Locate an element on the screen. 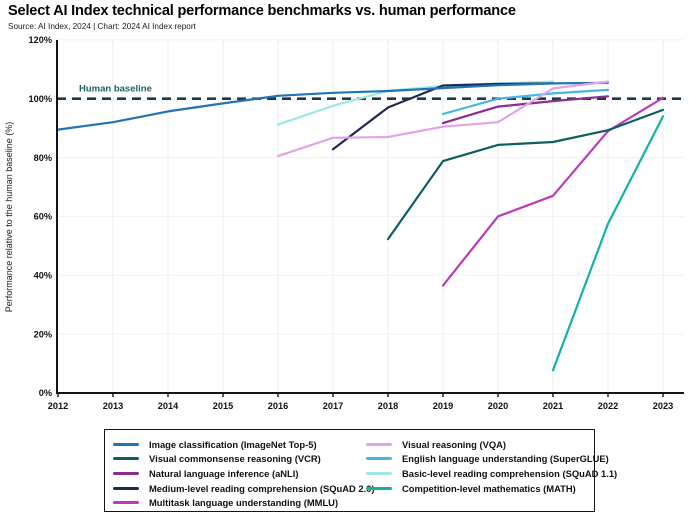 The height and width of the screenshot is (521, 700). x-tick-label: 2022 is located at coordinates (608, 406).